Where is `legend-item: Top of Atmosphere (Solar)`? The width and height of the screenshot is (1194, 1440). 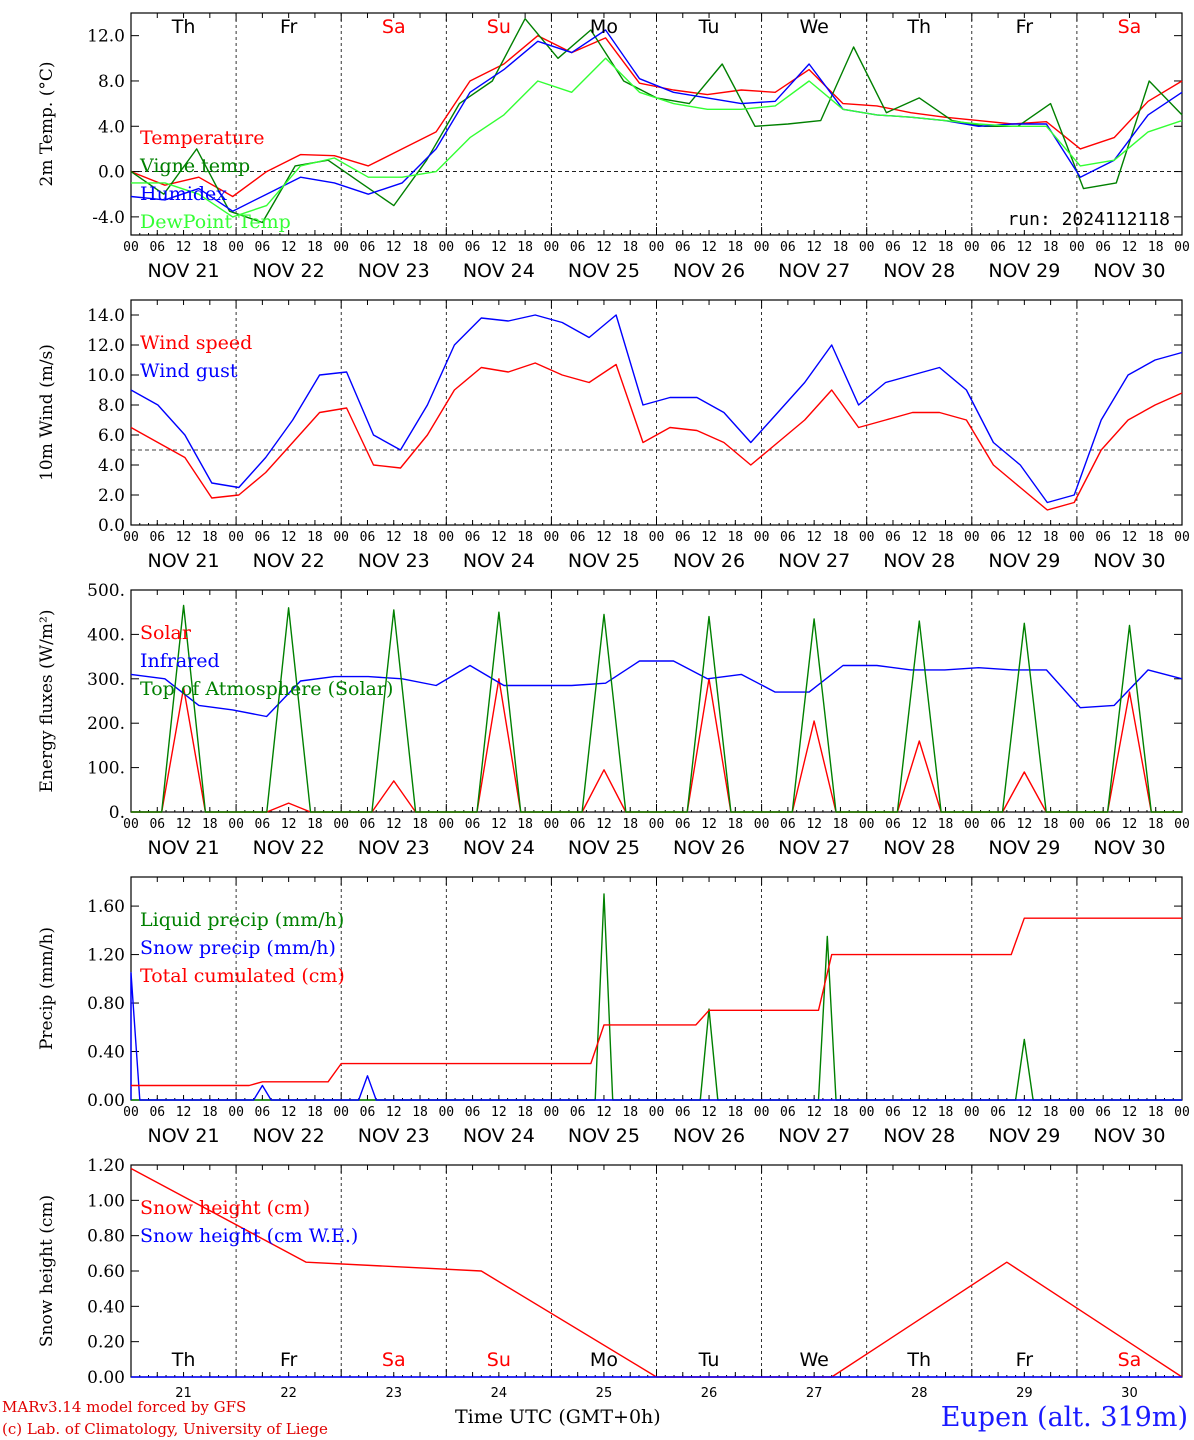 legend-item: Top of Atmosphere (Solar) is located at coordinates (266, 689).